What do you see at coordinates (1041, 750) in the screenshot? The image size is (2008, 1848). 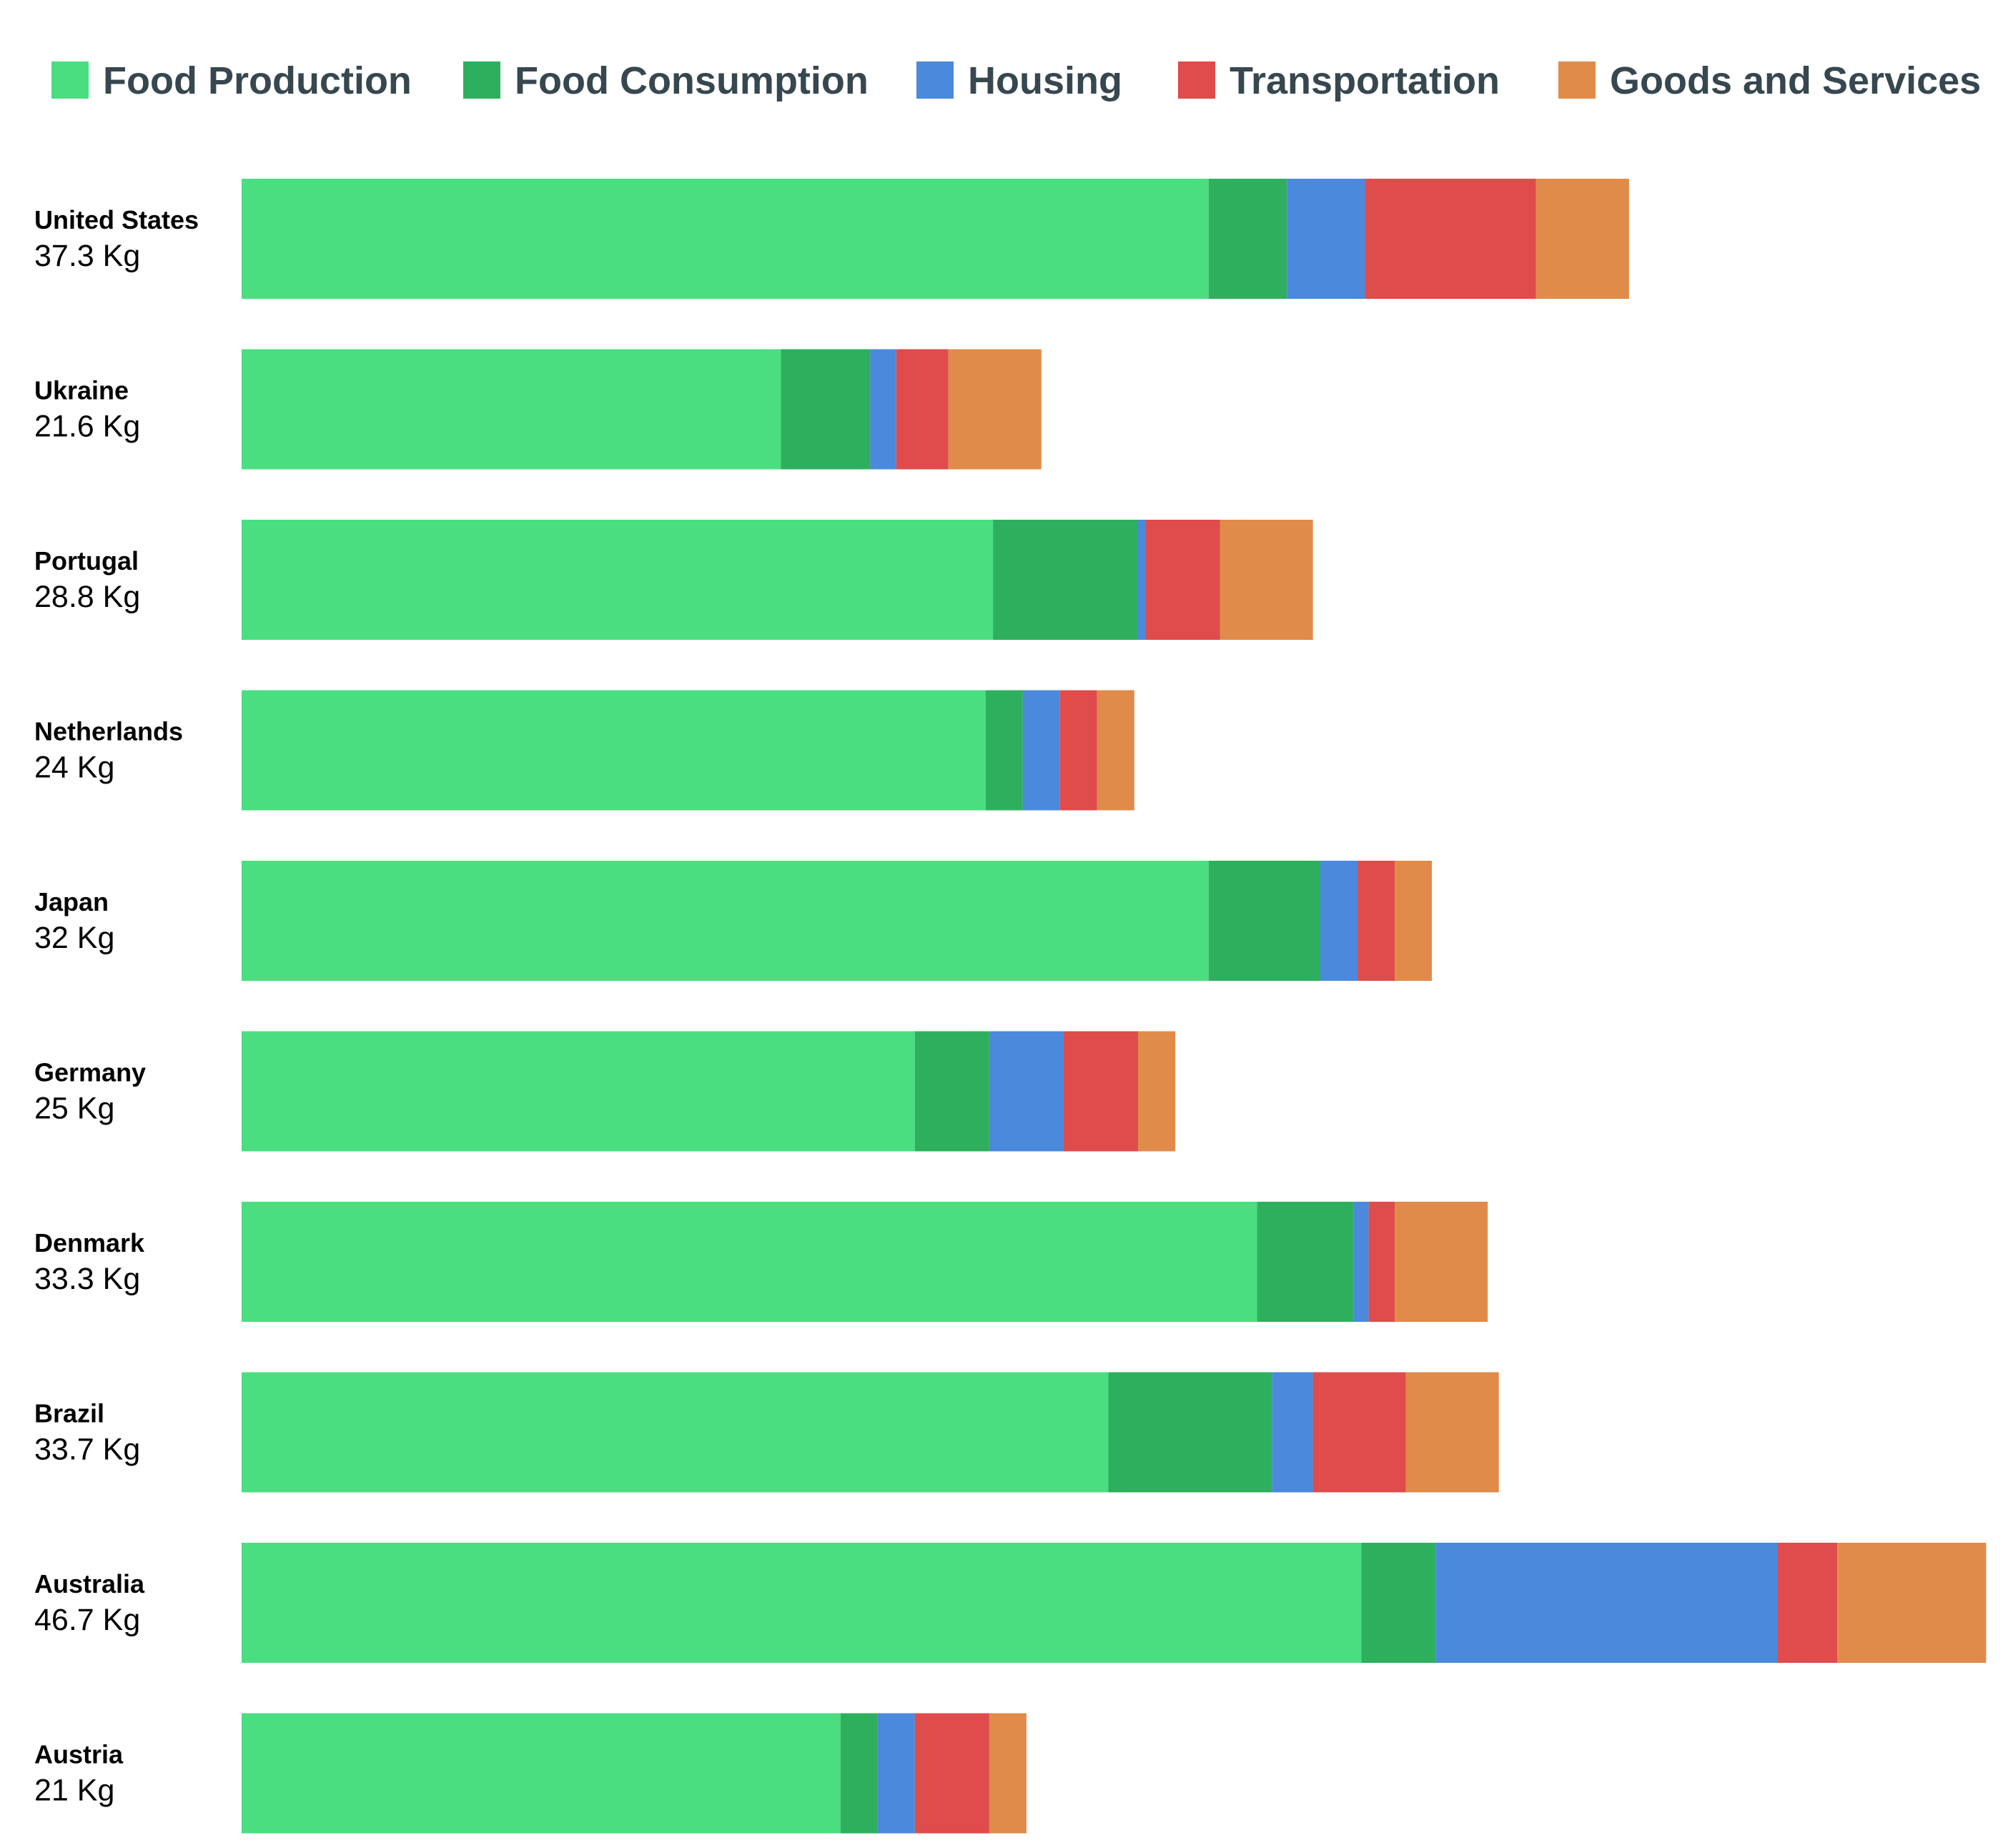 I see `bar-segment-netherlands-housing` at bounding box center [1041, 750].